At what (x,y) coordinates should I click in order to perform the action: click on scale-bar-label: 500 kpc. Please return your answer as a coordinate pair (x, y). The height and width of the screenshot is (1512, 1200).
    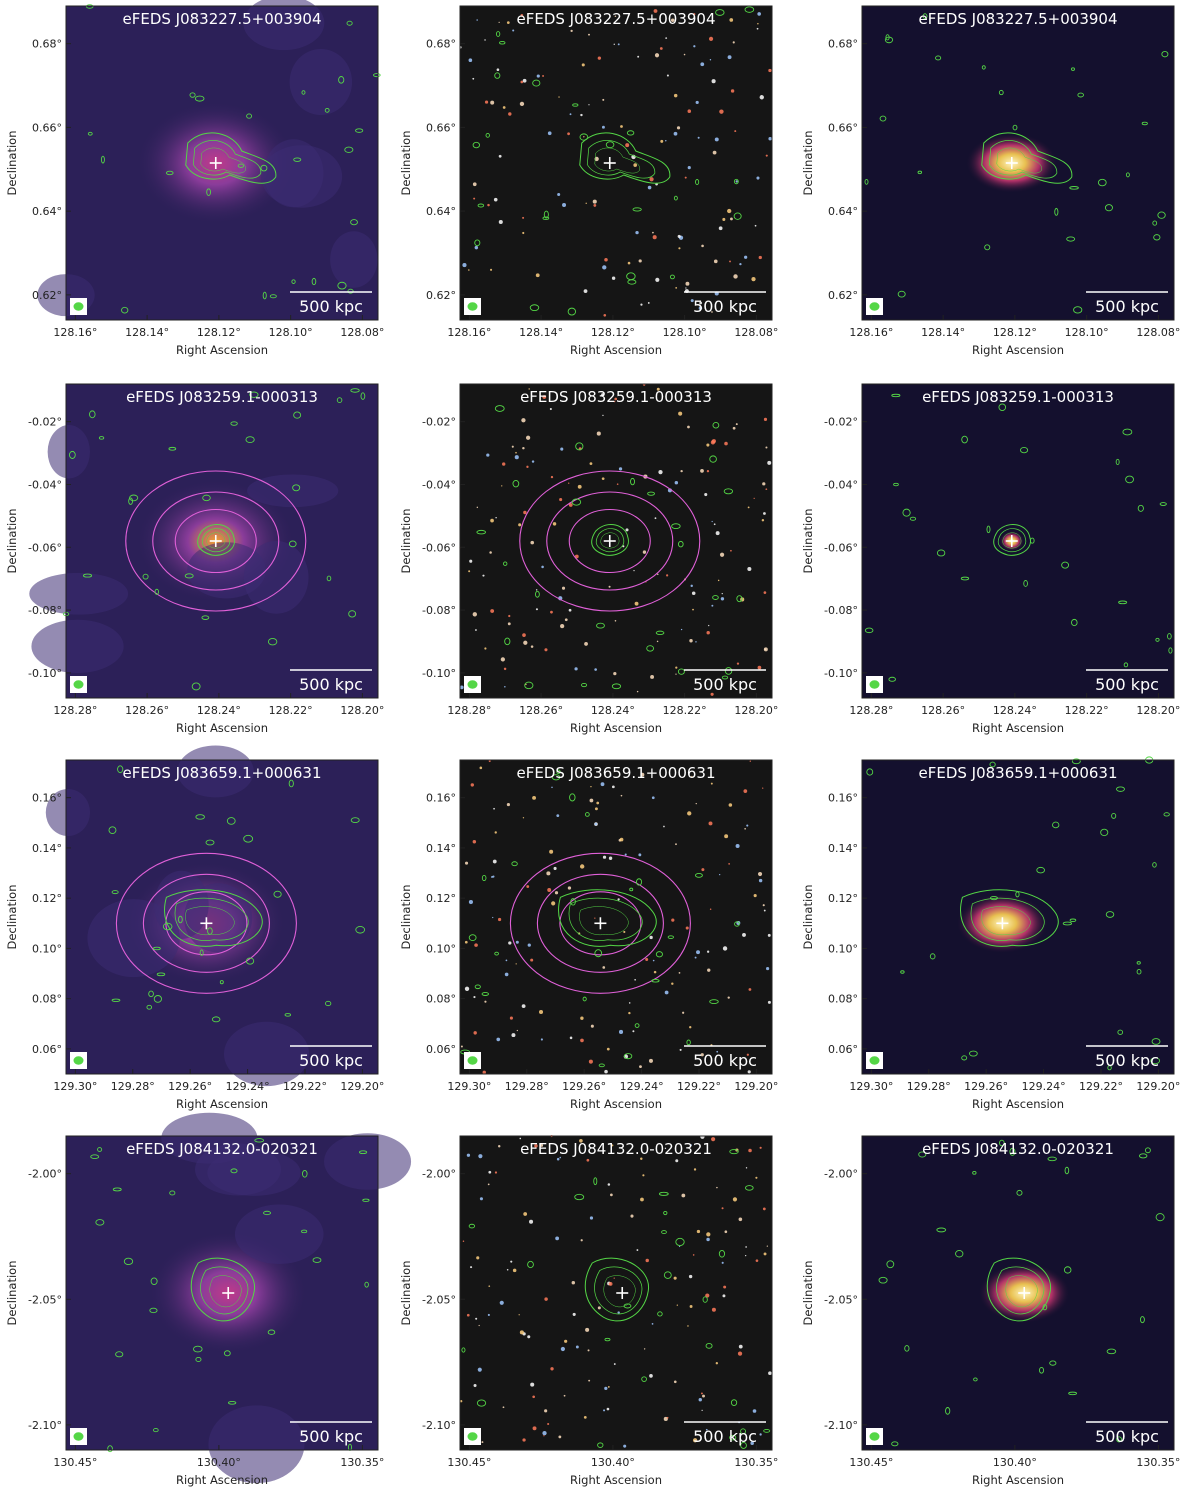
    Looking at the image, I should click on (331, 306).